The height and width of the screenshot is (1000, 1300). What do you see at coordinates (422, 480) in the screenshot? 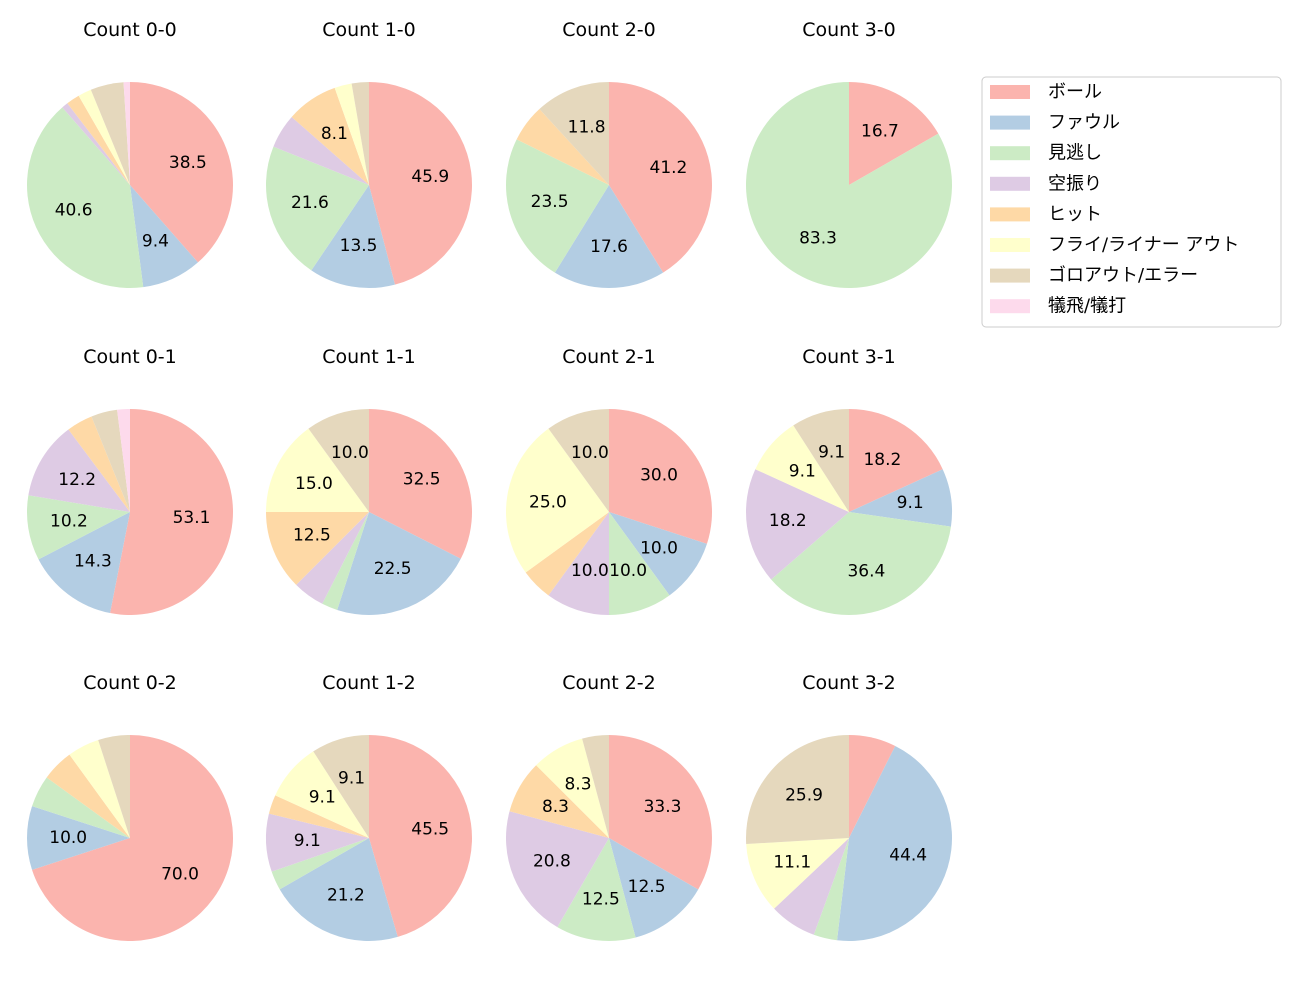
I see `slice-label: 32.5` at bounding box center [422, 480].